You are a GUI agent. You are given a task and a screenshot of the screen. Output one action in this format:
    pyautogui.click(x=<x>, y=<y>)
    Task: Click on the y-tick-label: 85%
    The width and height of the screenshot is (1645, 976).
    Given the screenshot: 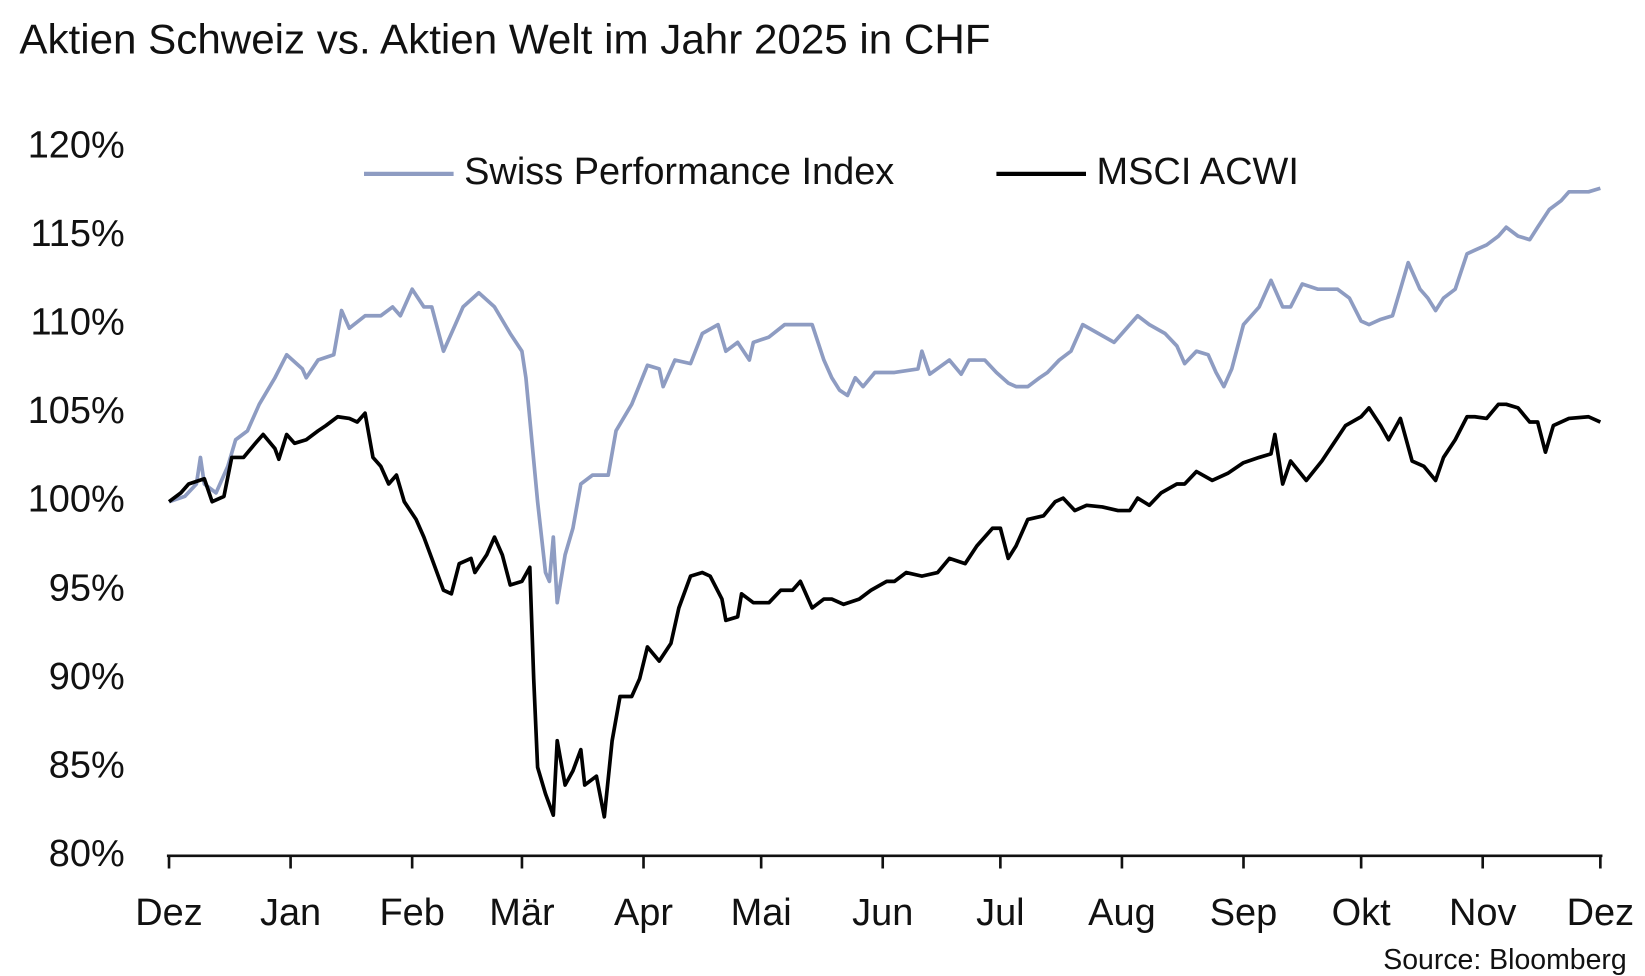 What is the action you would take?
    pyautogui.click(x=87, y=765)
    